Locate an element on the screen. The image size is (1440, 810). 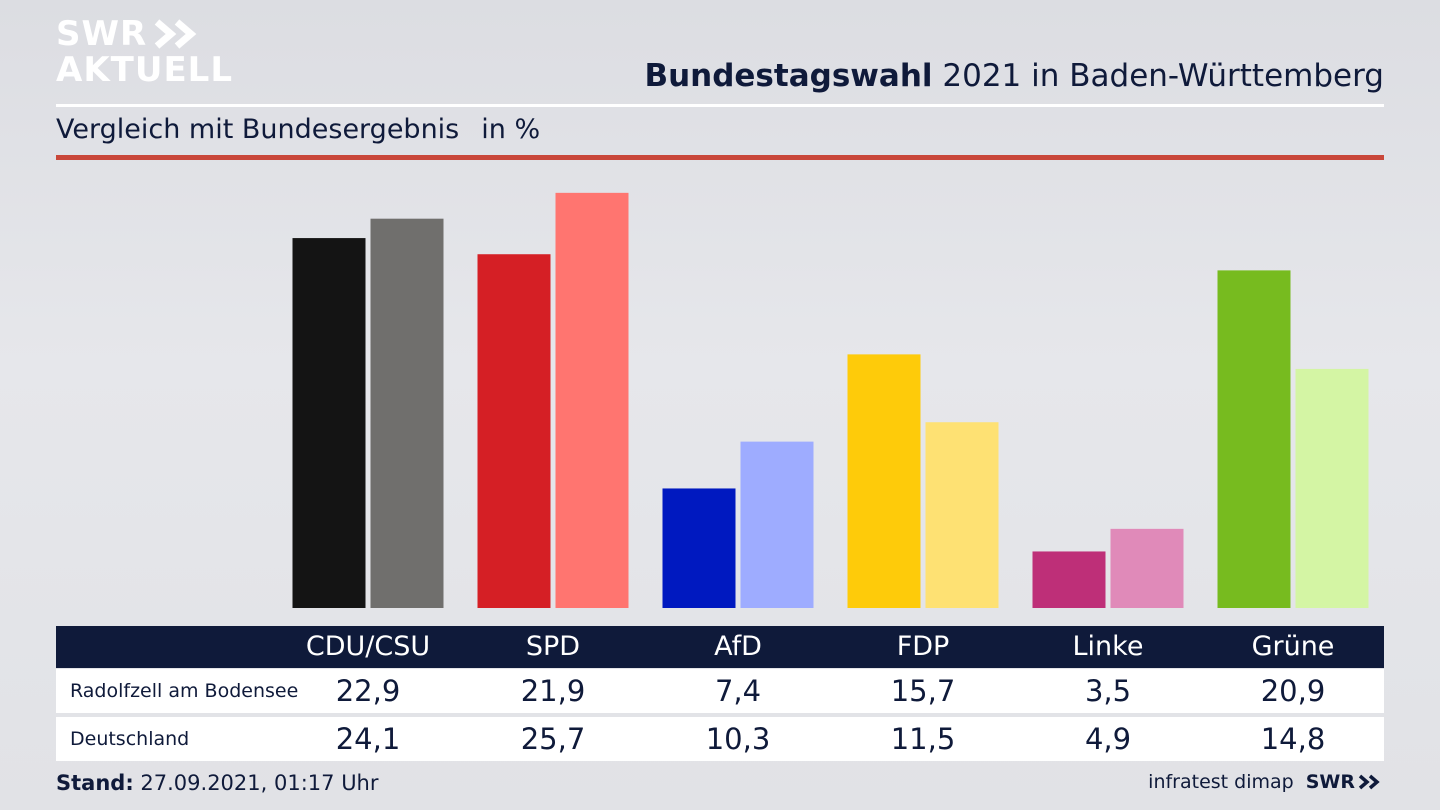
swr-aktuell-logo: SWR AKTUELL is located at coordinates (144, 52).